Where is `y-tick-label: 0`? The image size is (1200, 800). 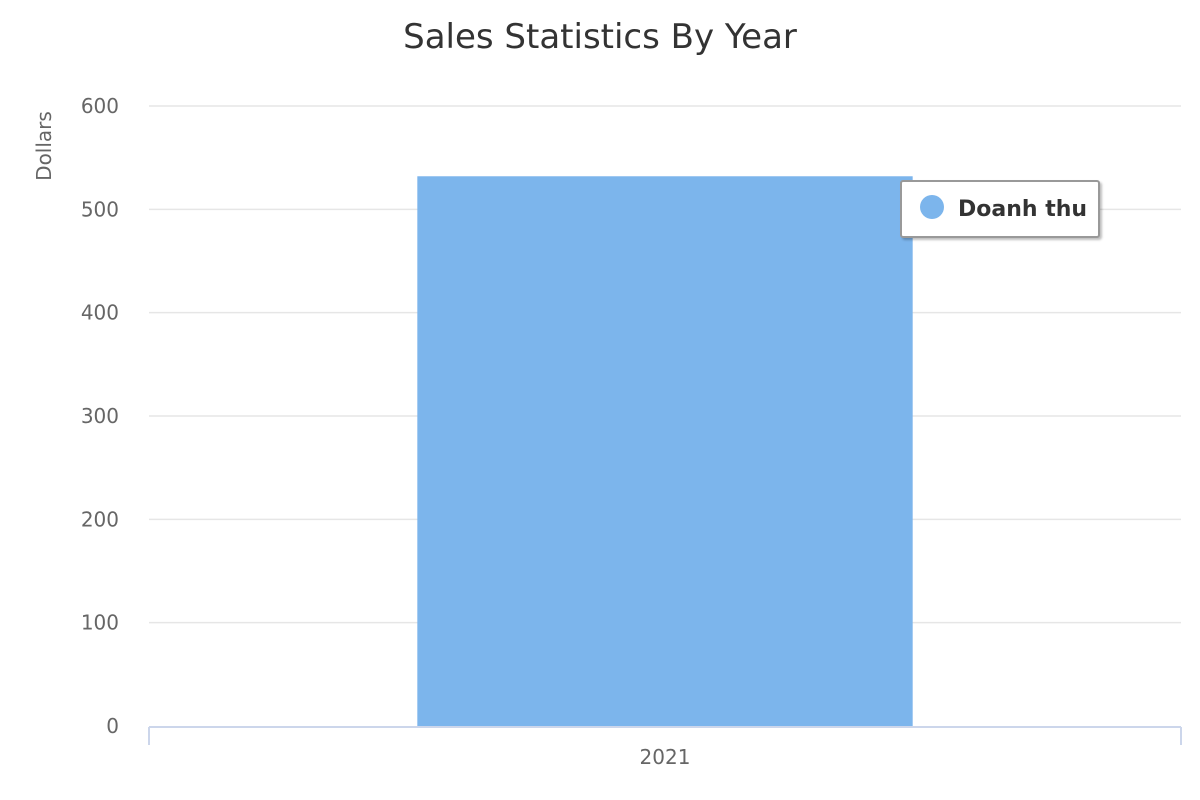 y-tick-label: 0 is located at coordinates (112, 726).